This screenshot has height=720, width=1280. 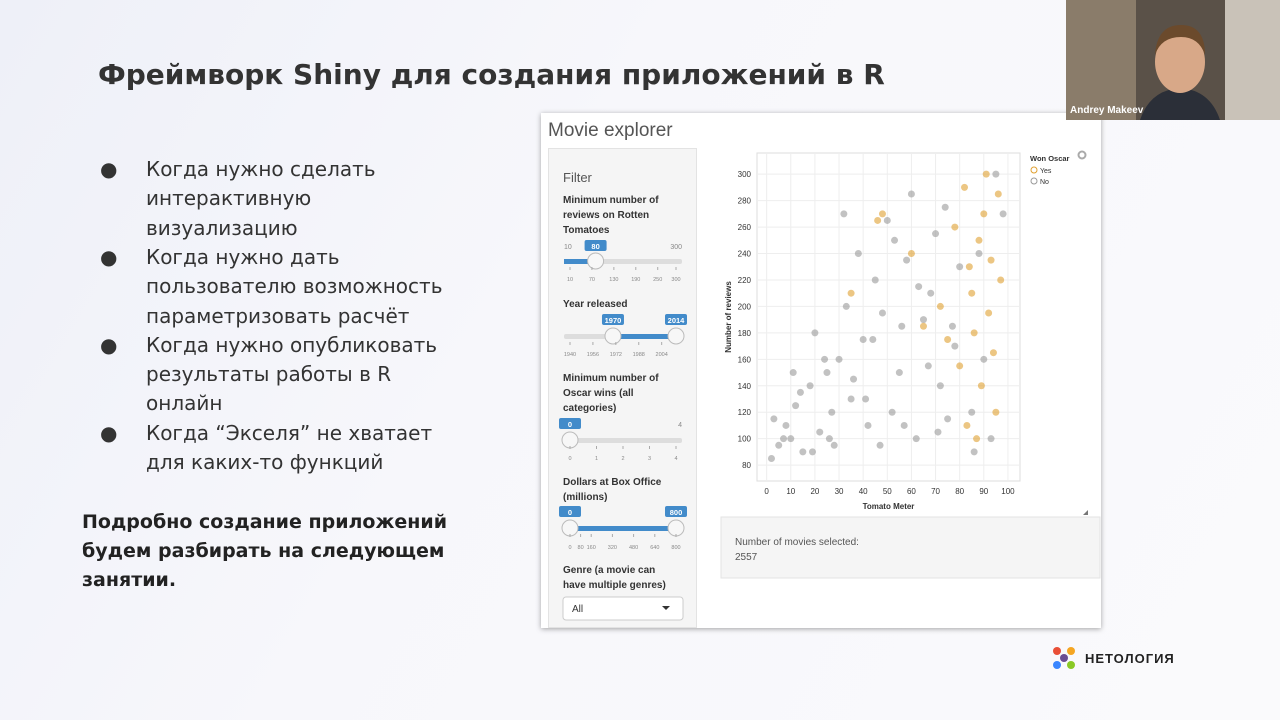 I want to click on y-axis-label: Number of reviews, so click(x=728, y=317).